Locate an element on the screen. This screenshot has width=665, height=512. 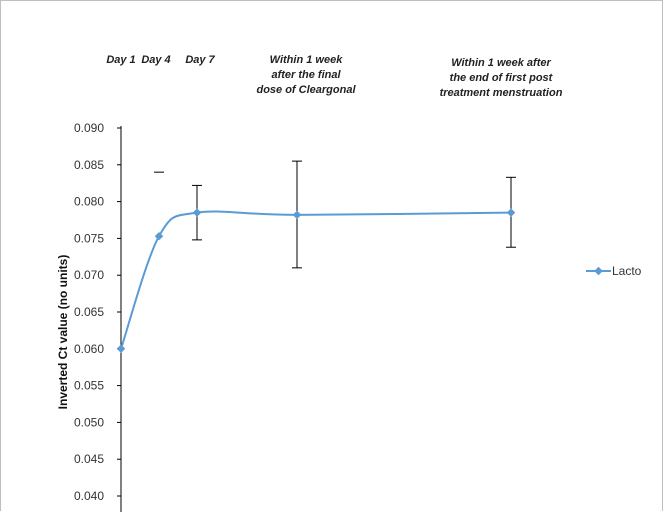
timepoint-label: Day 7 is located at coordinates (200, 60).